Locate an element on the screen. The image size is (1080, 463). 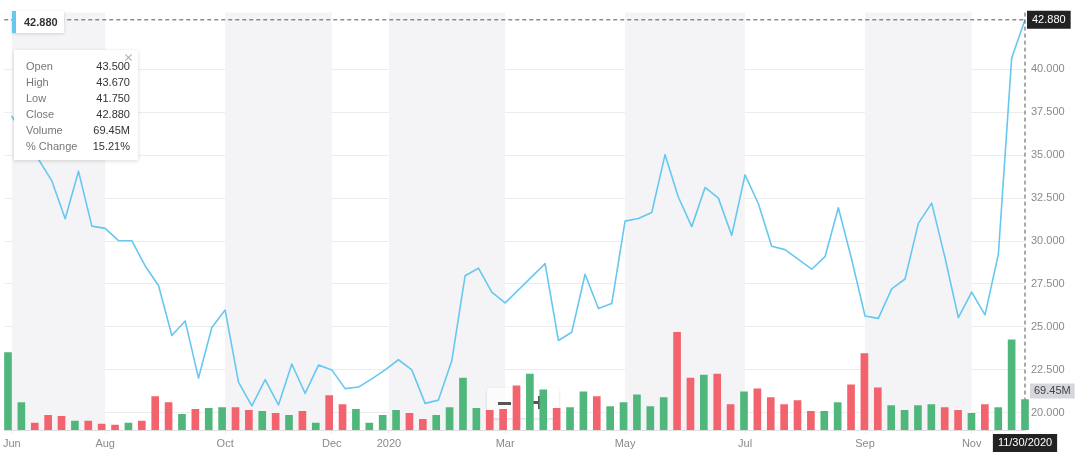
y-tick-label: 37.500 is located at coordinates (1048, 111).